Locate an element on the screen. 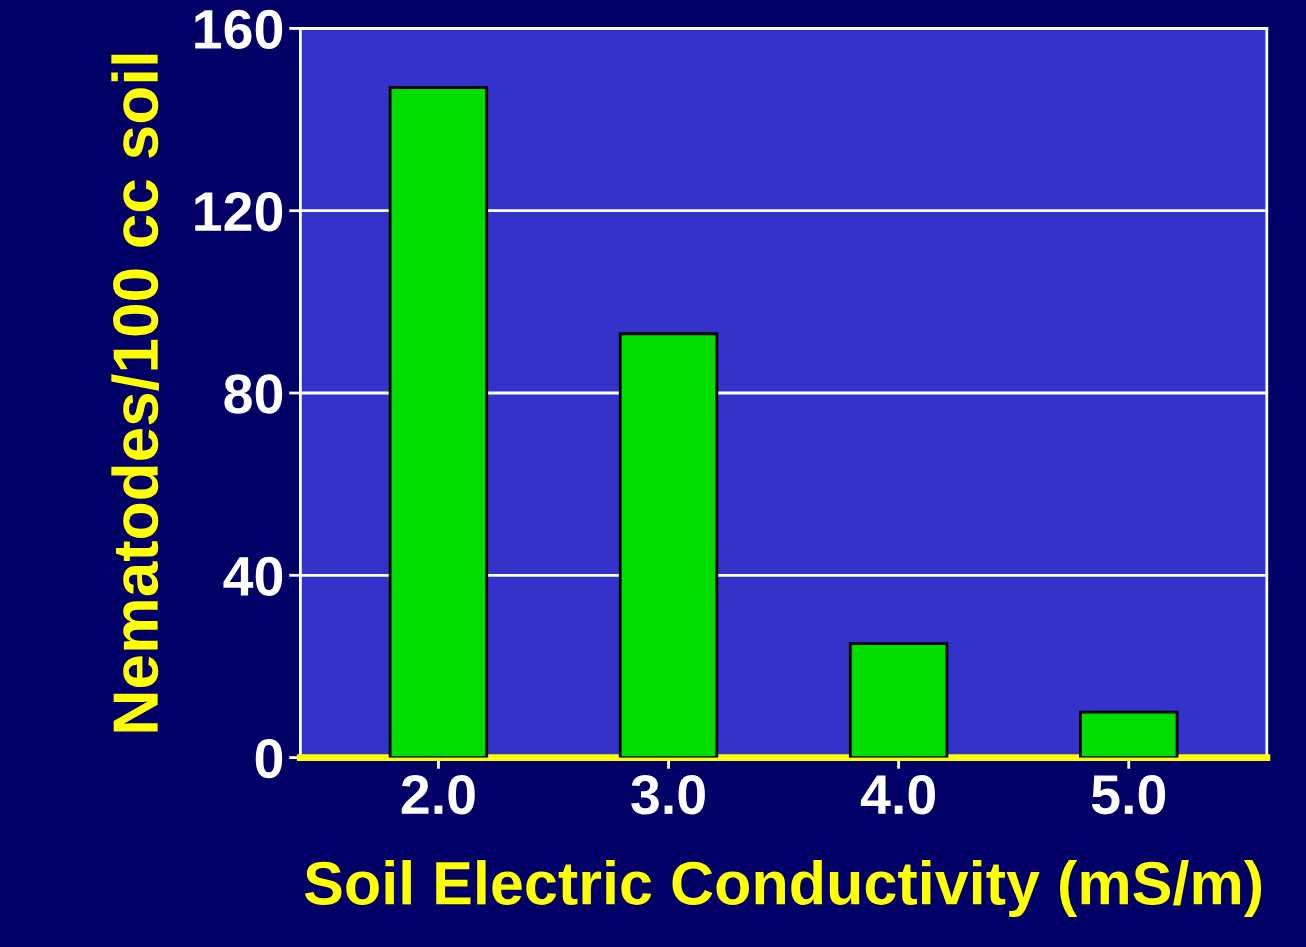  x-axis-title: Soil Electric Conductivity (mS/m) is located at coordinates (783, 889).